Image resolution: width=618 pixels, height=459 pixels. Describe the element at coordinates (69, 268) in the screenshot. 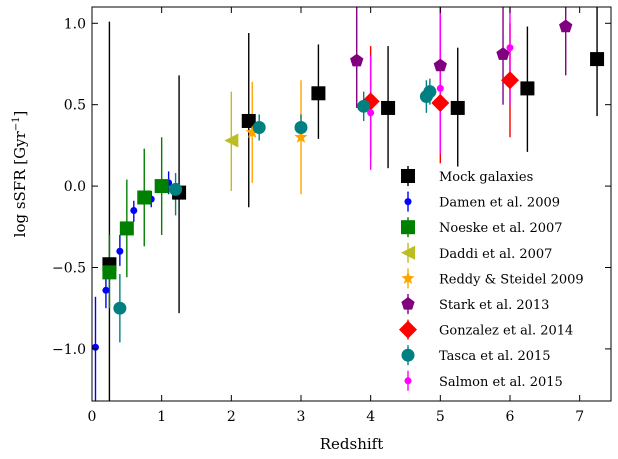

I see `y-tick-label: −0.5` at that location.